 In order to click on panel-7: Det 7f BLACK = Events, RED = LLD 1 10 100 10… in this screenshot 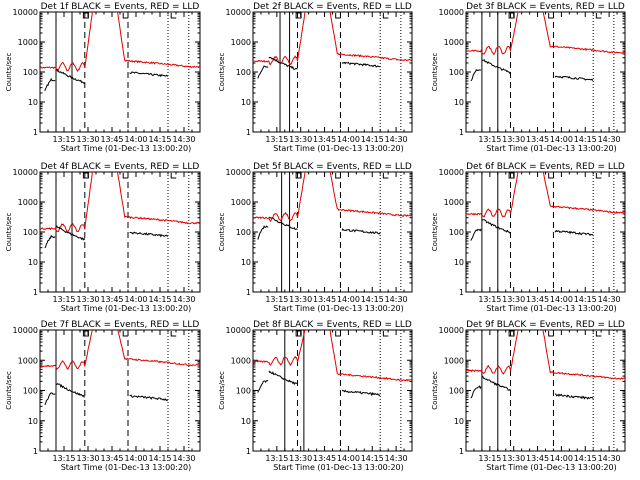, I will do `click(103, 396)`.